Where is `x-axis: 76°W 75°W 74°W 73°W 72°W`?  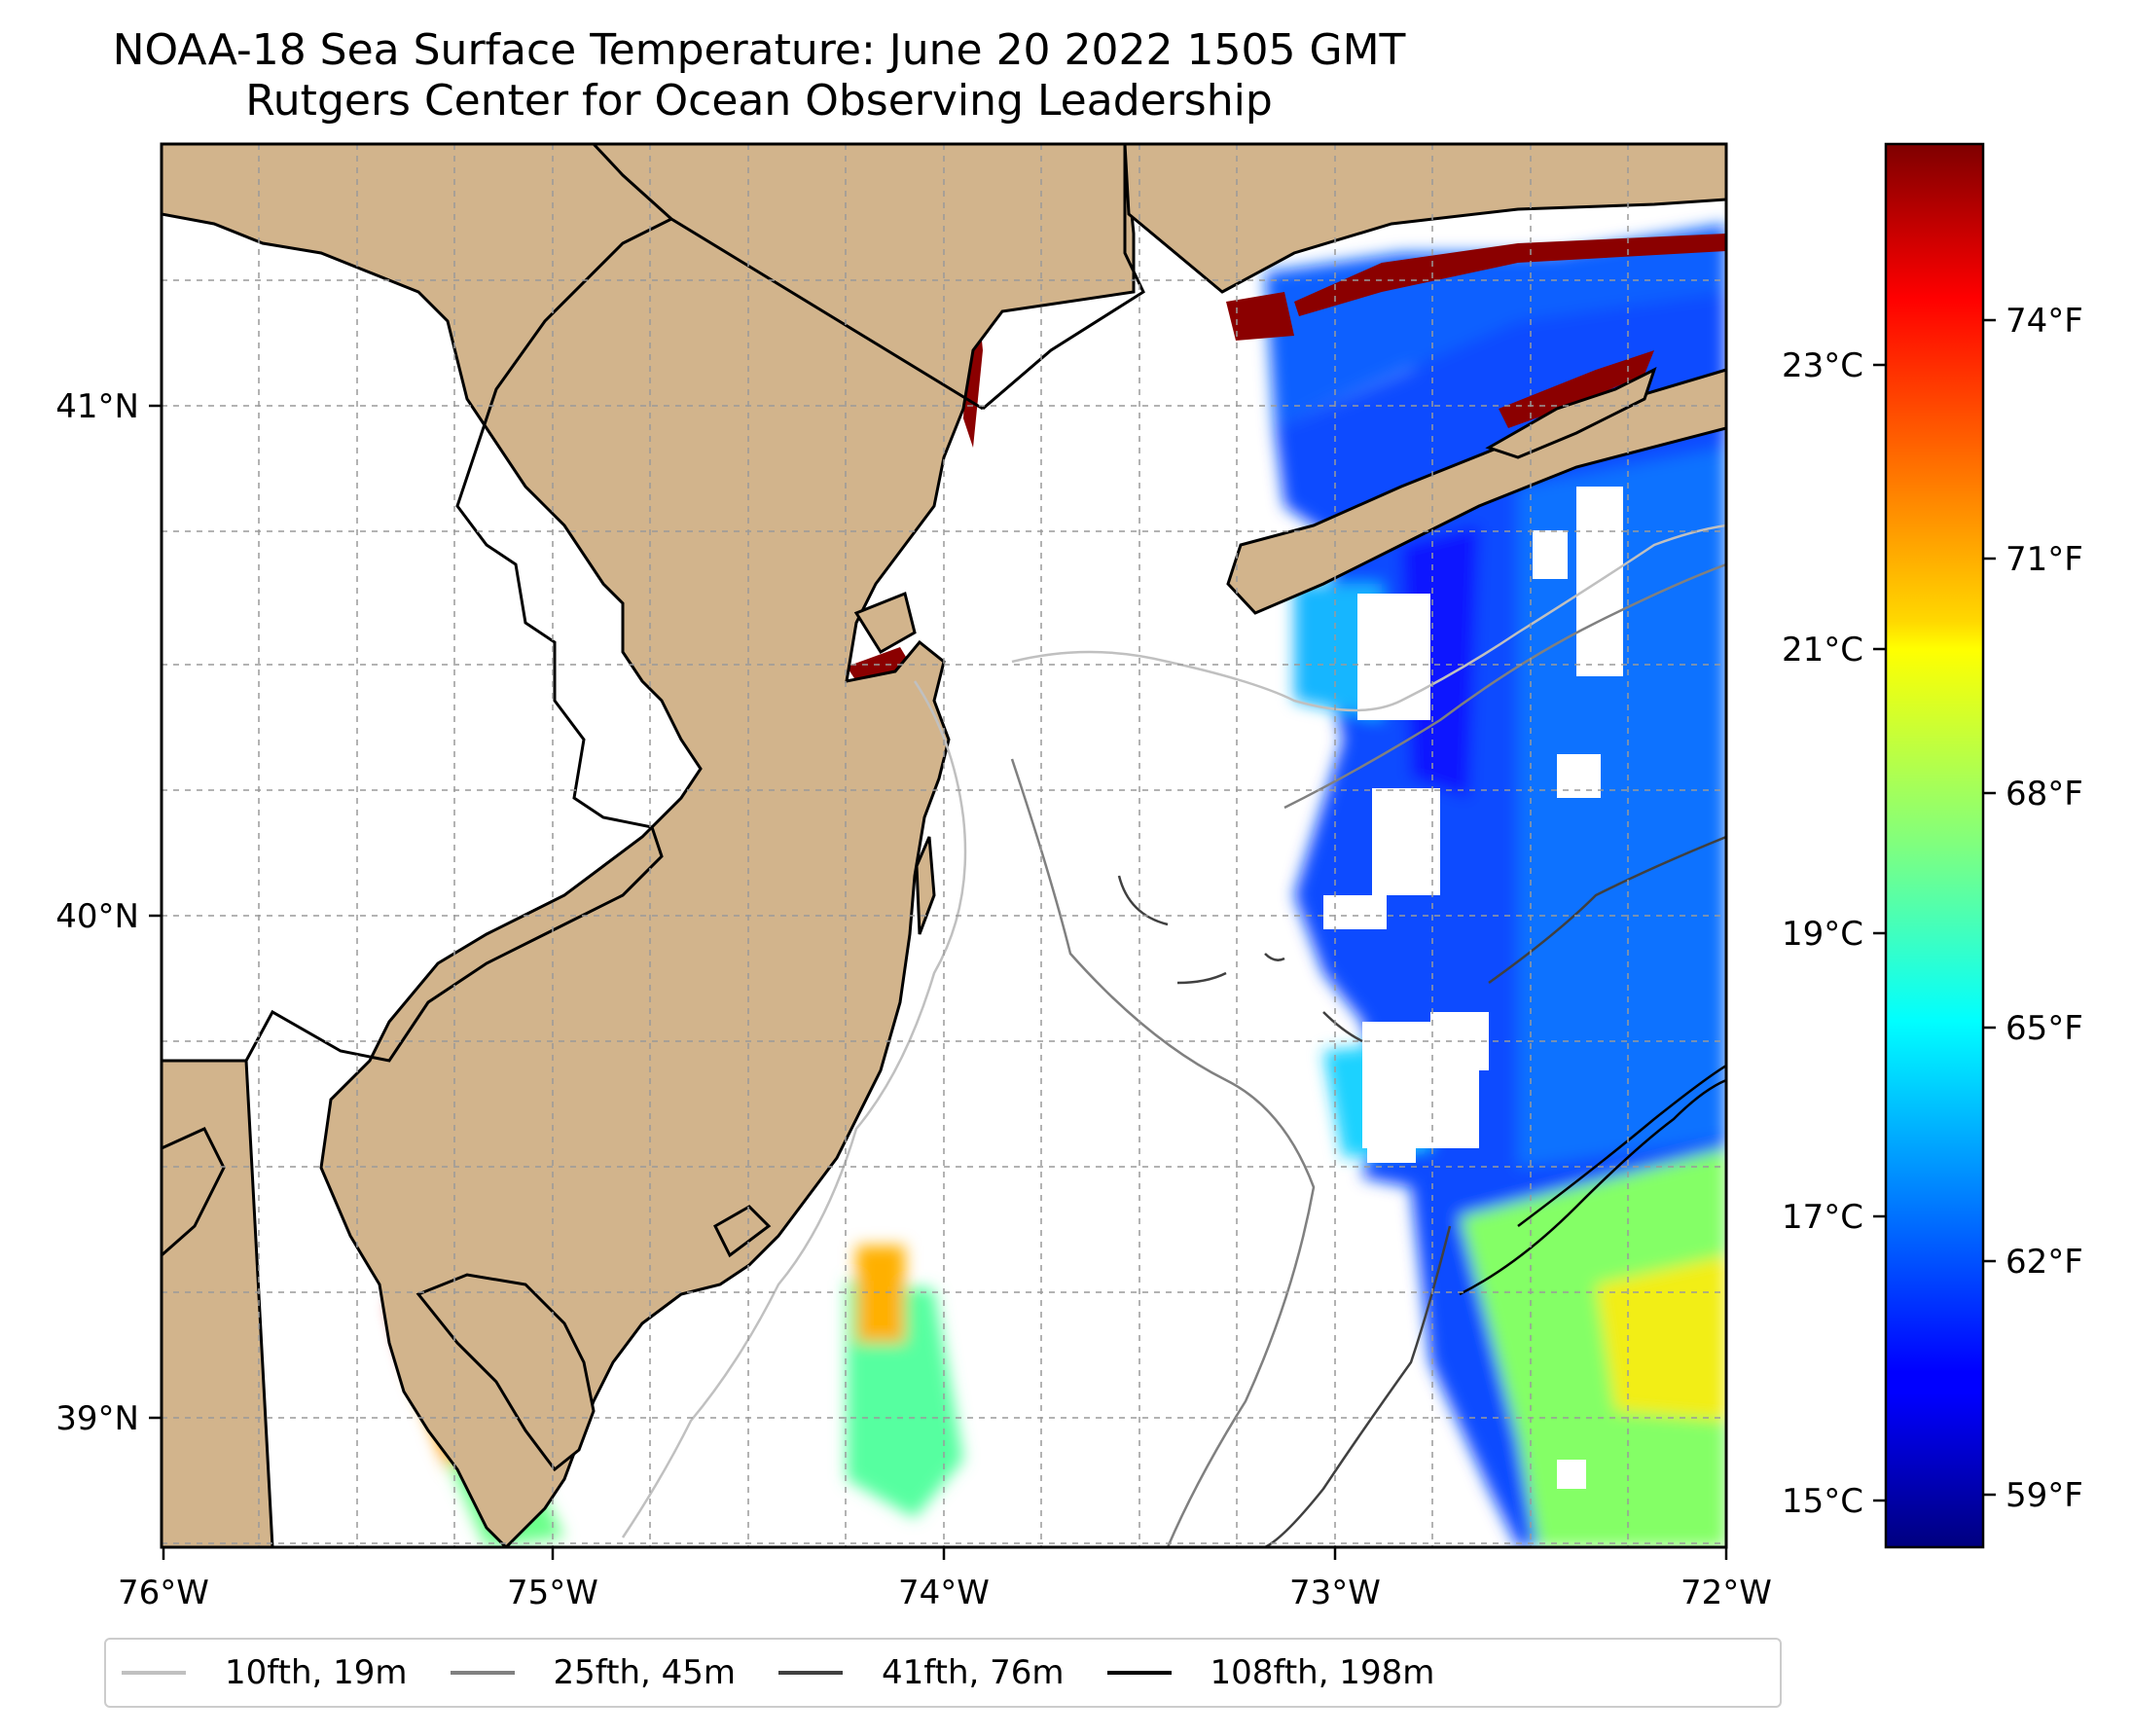
x-axis: 76°W 75°W 74°W 73°W 72°W is located at coordinates (945, 1580).